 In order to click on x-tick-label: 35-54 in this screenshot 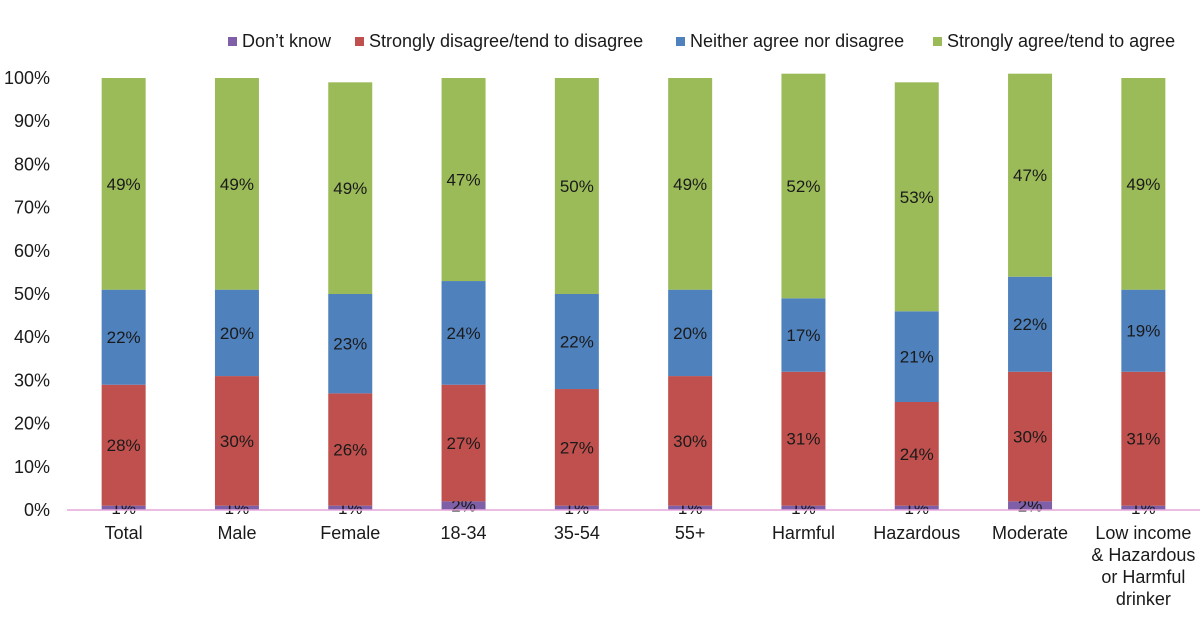, I will do `click(577, 533)`.